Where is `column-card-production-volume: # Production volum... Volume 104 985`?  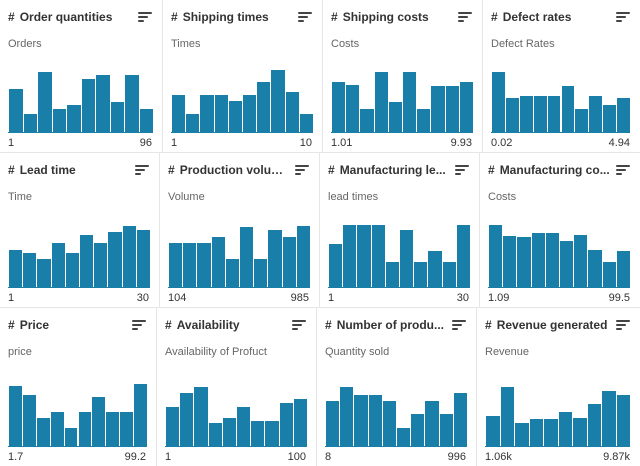 column-card-production-volume: # Production volum... Volume 104 985 is located at coordinates (240, 230).